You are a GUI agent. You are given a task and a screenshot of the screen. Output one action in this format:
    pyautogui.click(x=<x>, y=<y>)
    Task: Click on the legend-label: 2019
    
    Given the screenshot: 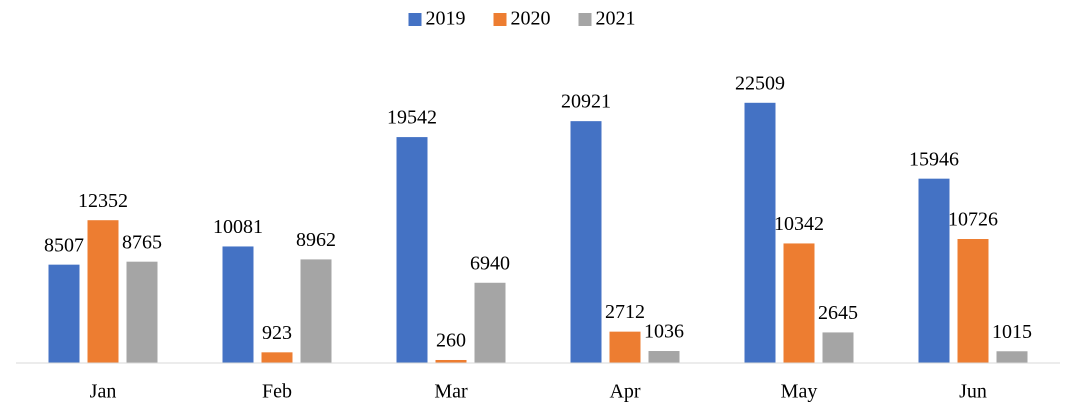 What is the action you would take?
    pyautogui.click(x=446, y=19)
    